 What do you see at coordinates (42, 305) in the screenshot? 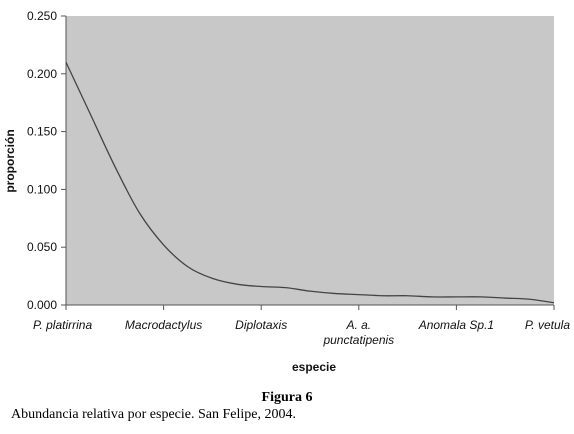
I see `y-tick-label: 0.000` at bounding box center [42, 305].